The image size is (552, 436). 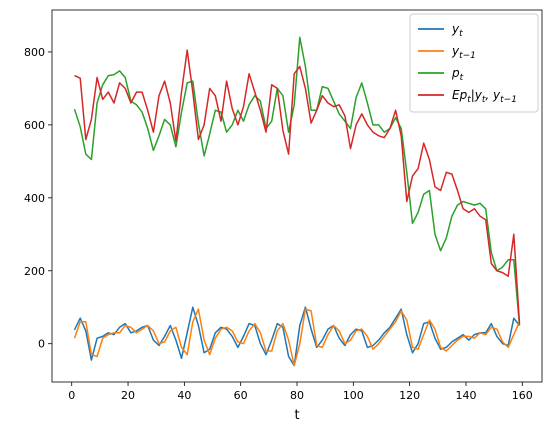 I want to click on y-tick-label: 800, so click(x=34, y=52).